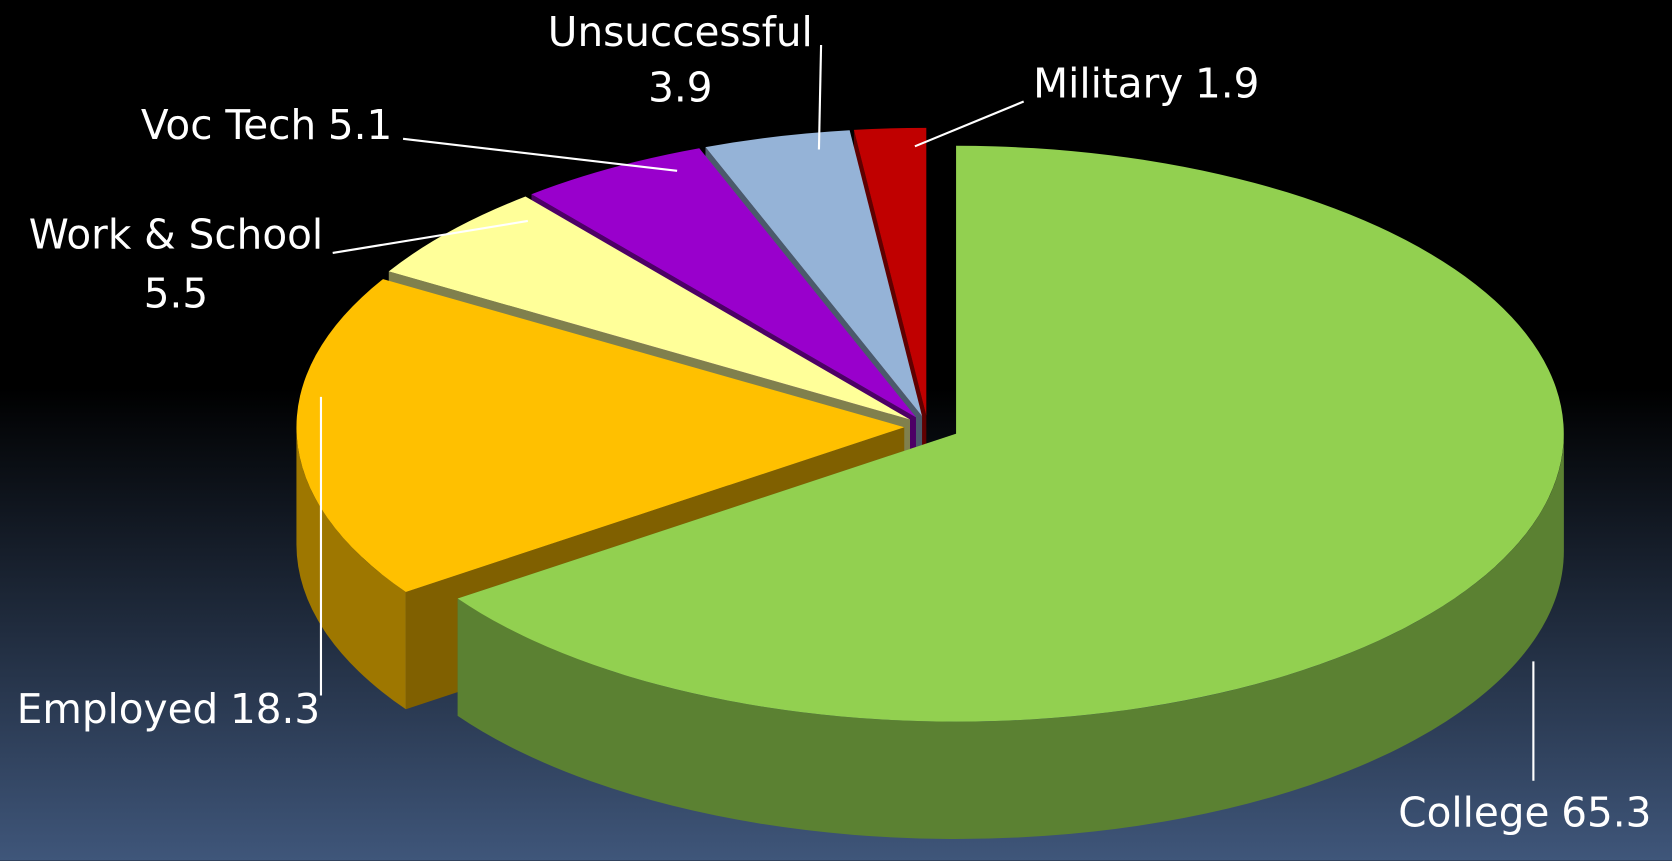 The image size is (1672, 861). Describe the element at coordinates (1473, 813) in the screenshot. I see `label-name: College` at that location.